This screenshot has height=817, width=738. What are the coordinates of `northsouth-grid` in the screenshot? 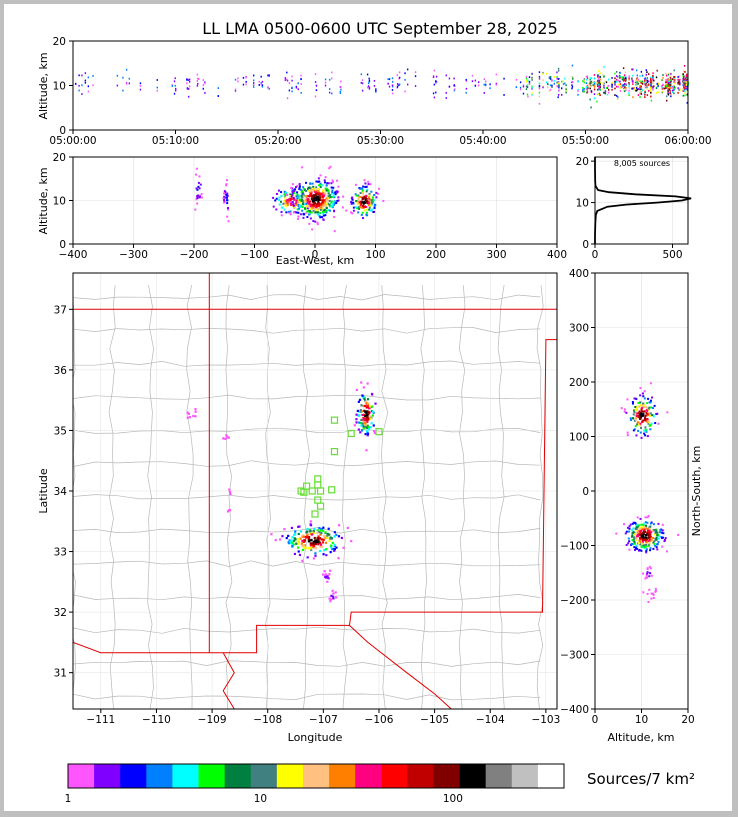 It's located at (641, 491).